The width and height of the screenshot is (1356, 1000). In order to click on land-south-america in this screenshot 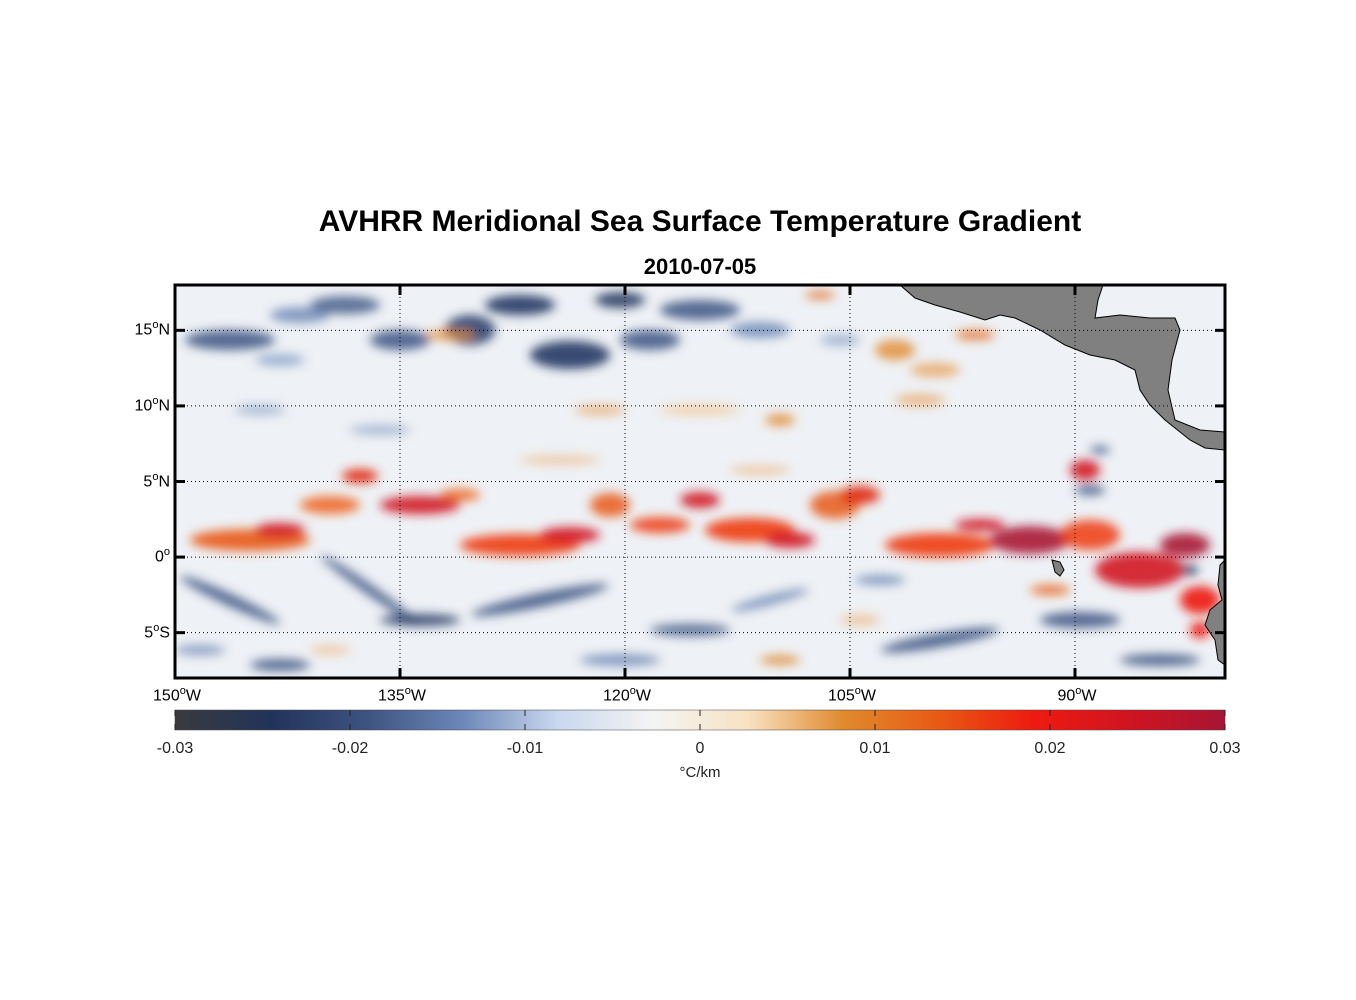, I will do `click(1214, 612)`.